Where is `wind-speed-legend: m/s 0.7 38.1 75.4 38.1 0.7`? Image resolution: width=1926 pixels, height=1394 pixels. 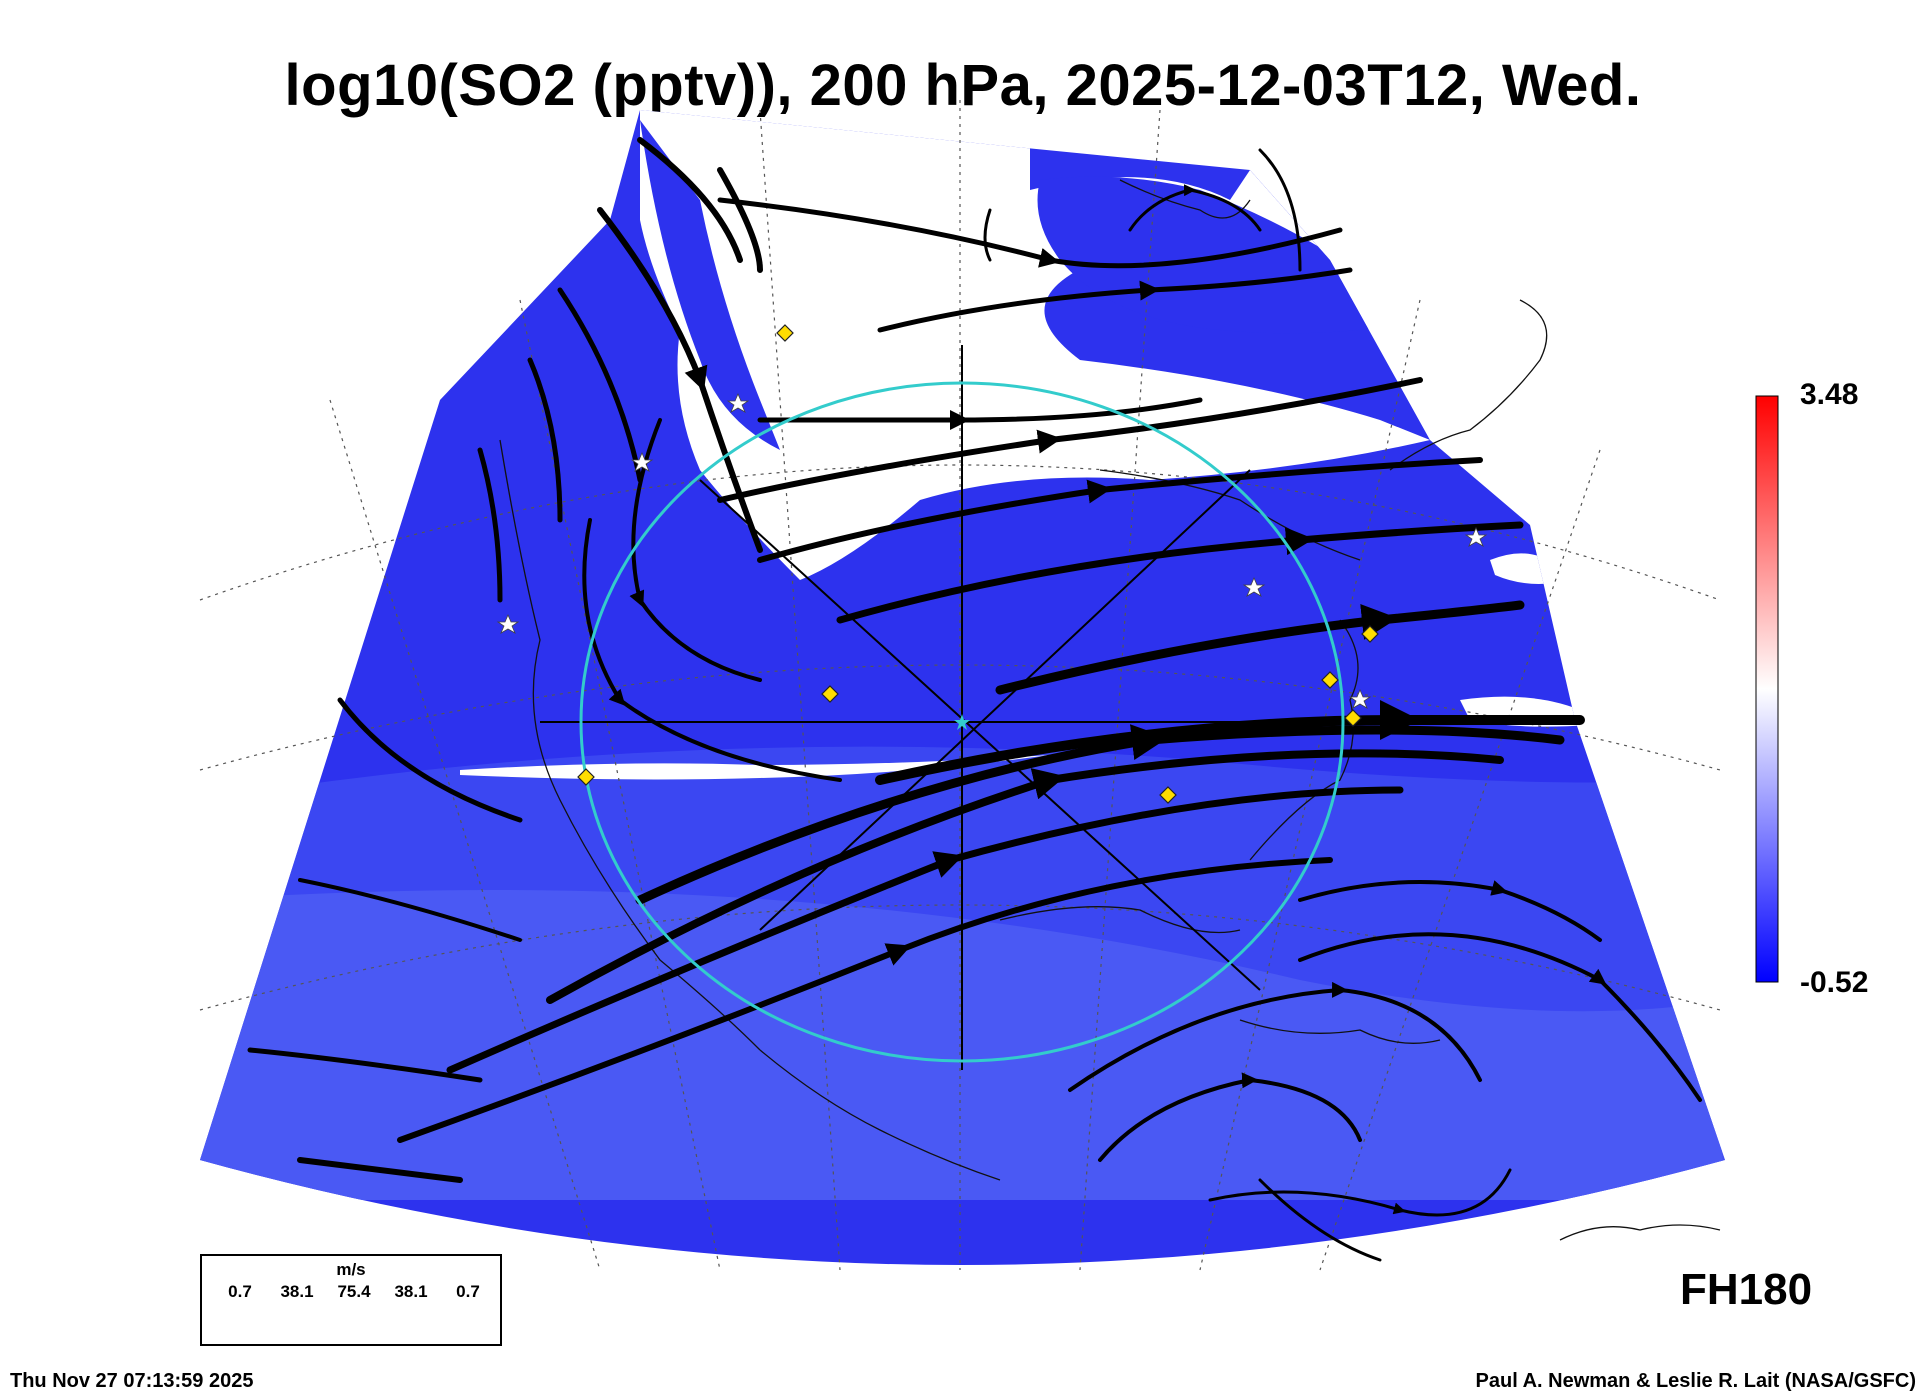 wind-speed-legend: m/s 0.7 38.1 75.4 38.1 0.7 is located at coordinates (351, 1300).